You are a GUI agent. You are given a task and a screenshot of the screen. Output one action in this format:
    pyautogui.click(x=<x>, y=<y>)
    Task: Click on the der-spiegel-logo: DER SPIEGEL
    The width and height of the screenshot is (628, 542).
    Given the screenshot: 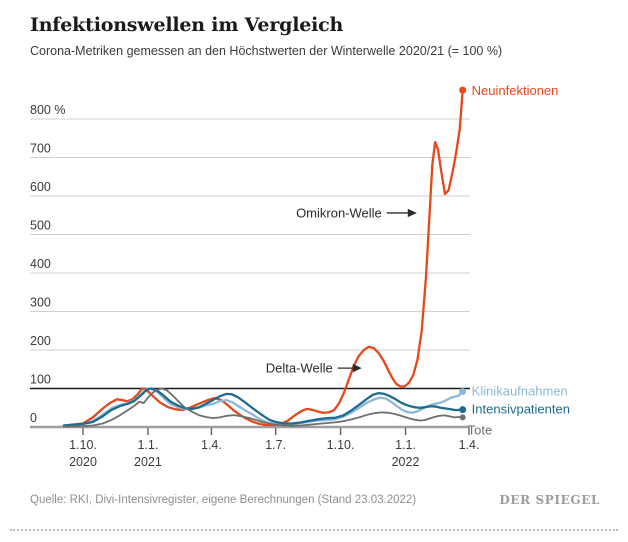 What is the action you would take?
    pyautogui.click(x=549, y=500)
    